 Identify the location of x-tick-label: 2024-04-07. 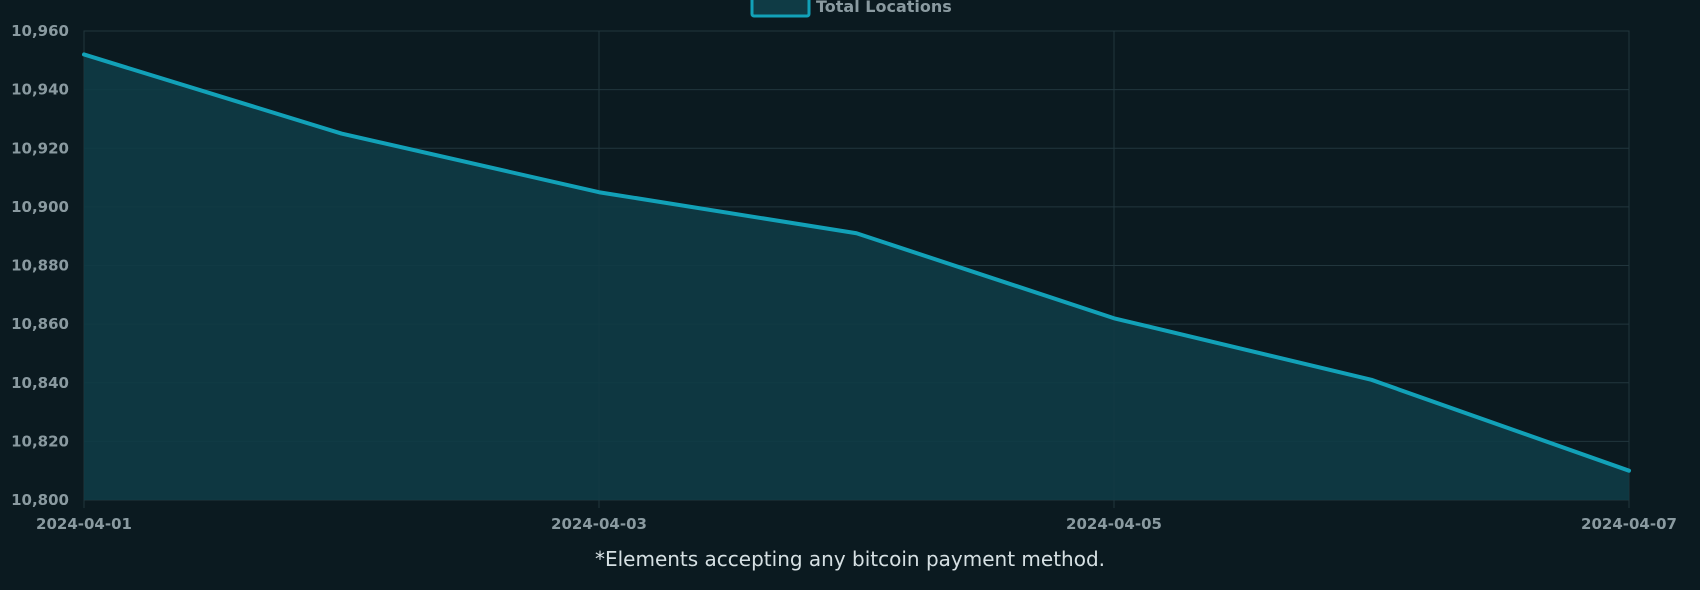
(1629, 524).